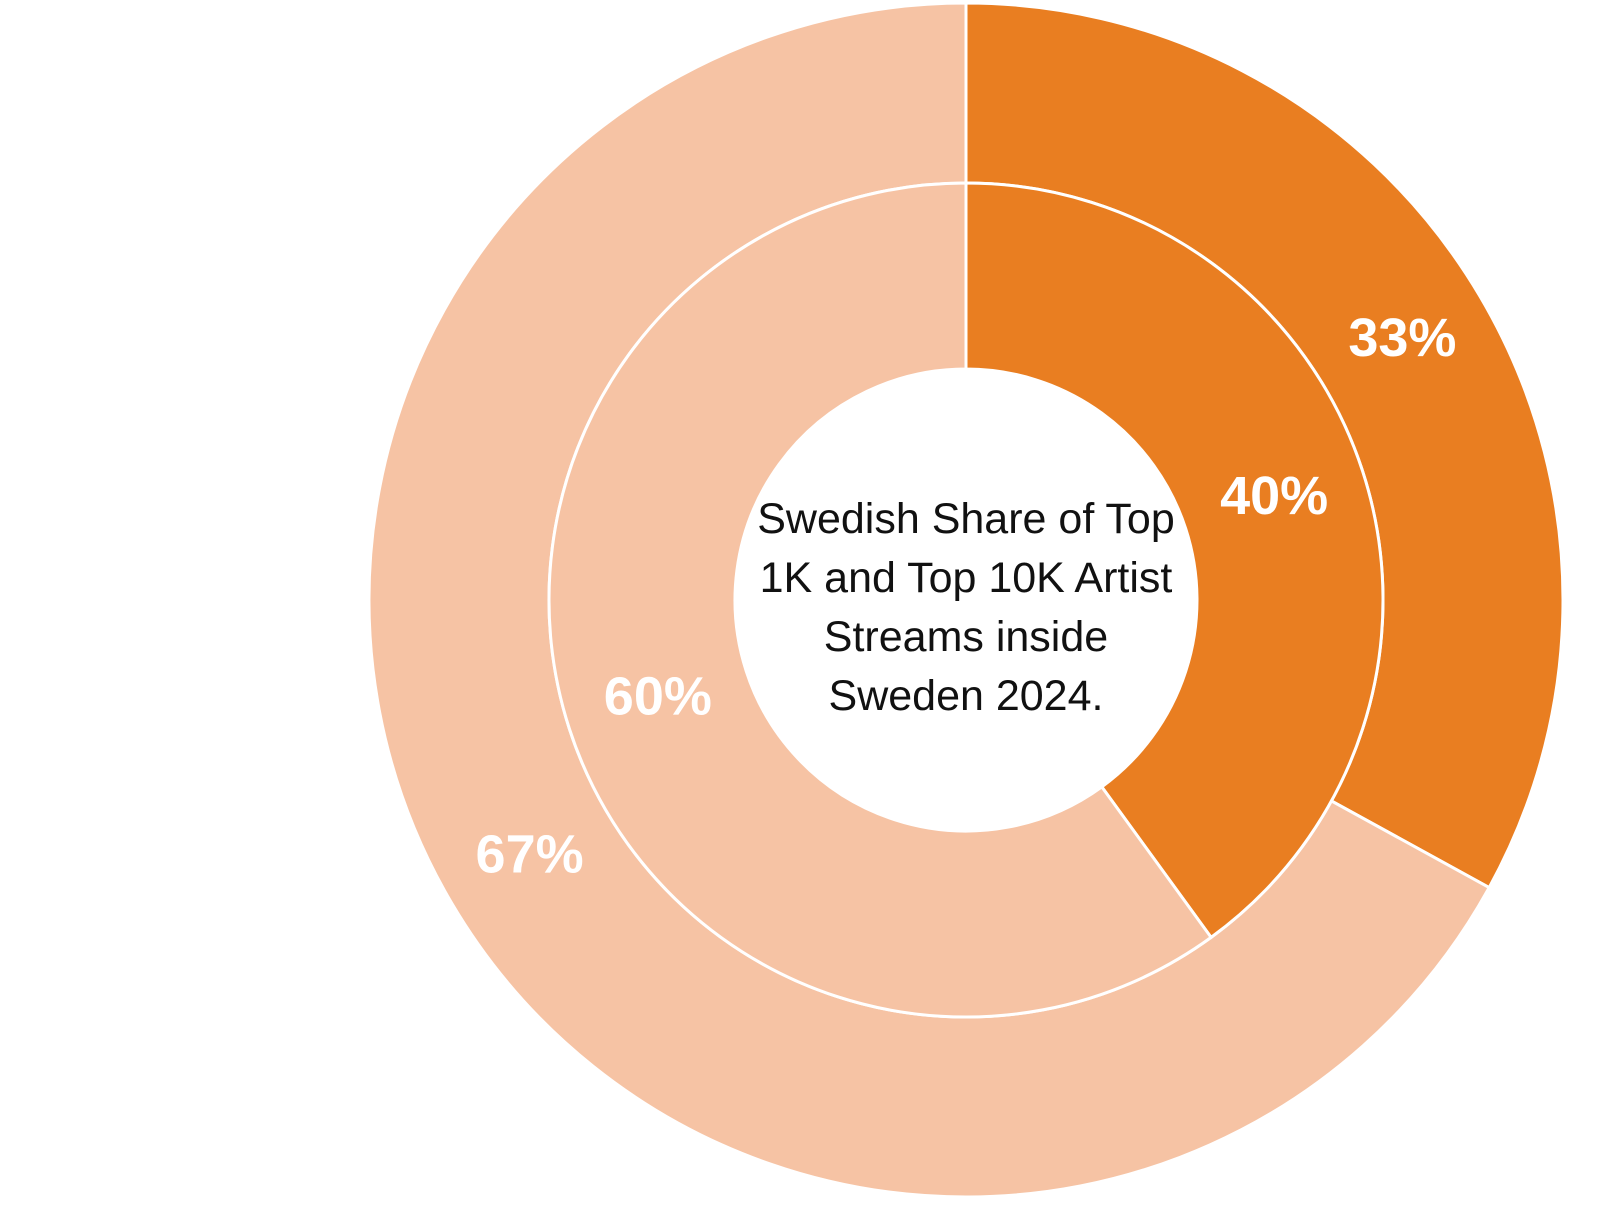 Image resolution: width=1600 pixels, height=1227 pixels. I want to click on value-label: 60%, so click(658, 696).